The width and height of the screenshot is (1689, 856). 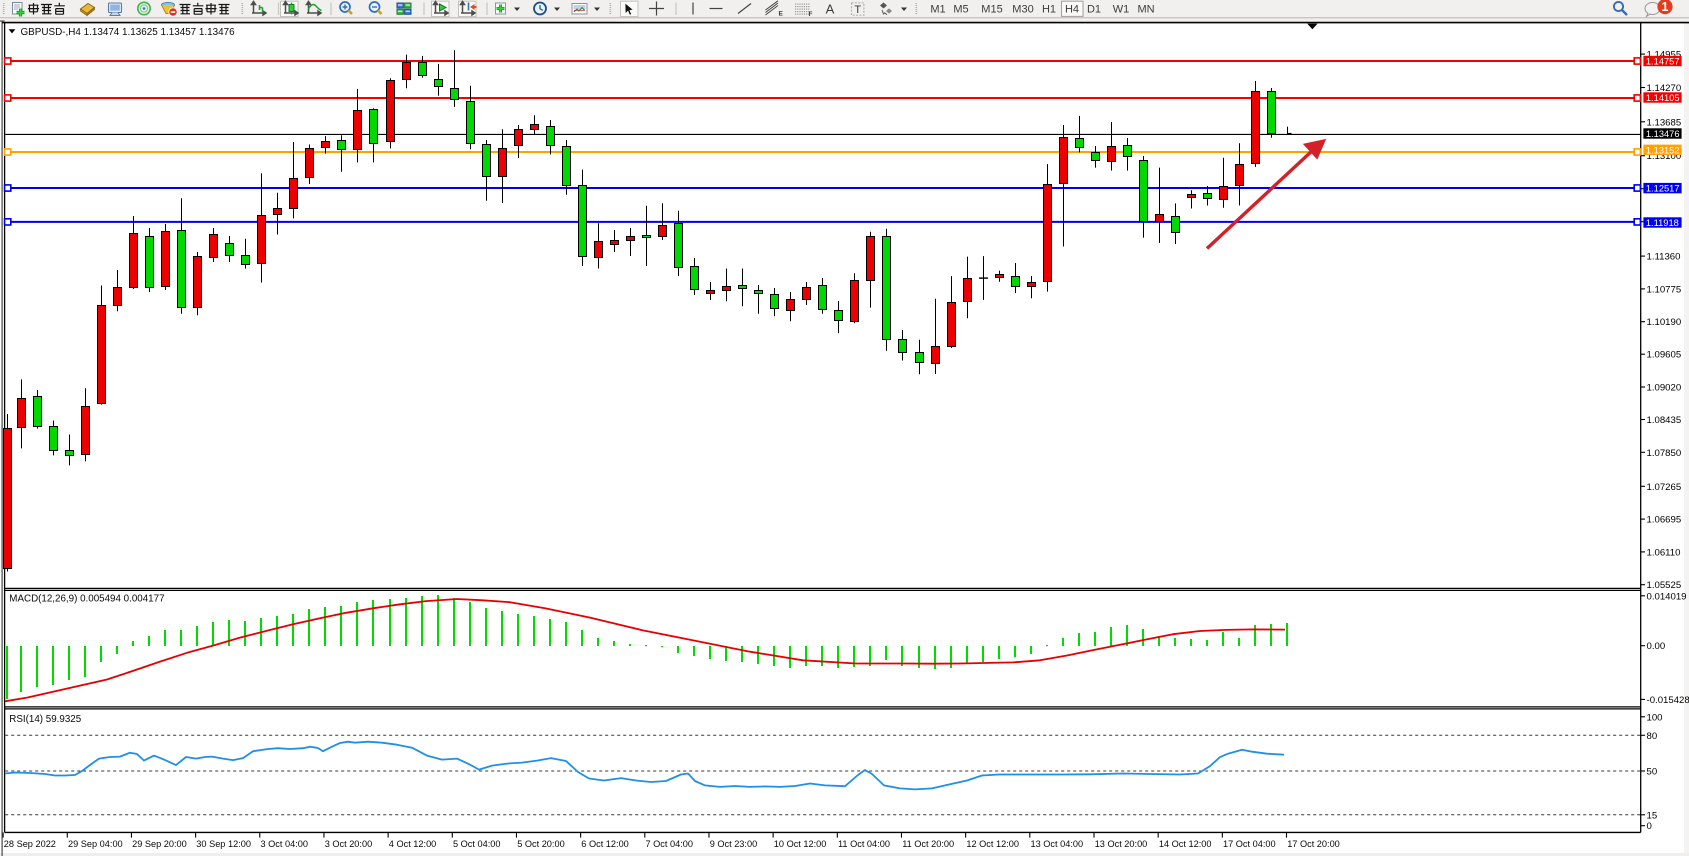 I want to click on svg-text: 7 Oct 04:00, so click(x=670, y=844).